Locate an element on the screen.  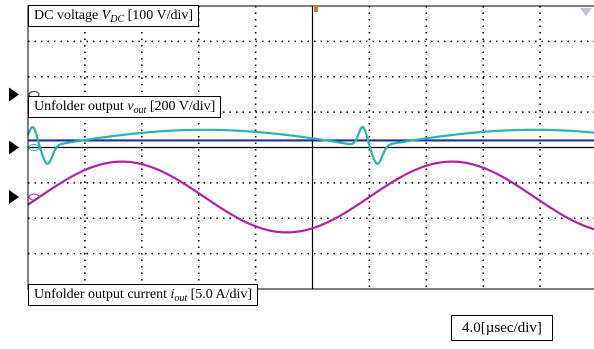
timebase-label: 4.0[µsec/div] is located at coordinates (502, 328).